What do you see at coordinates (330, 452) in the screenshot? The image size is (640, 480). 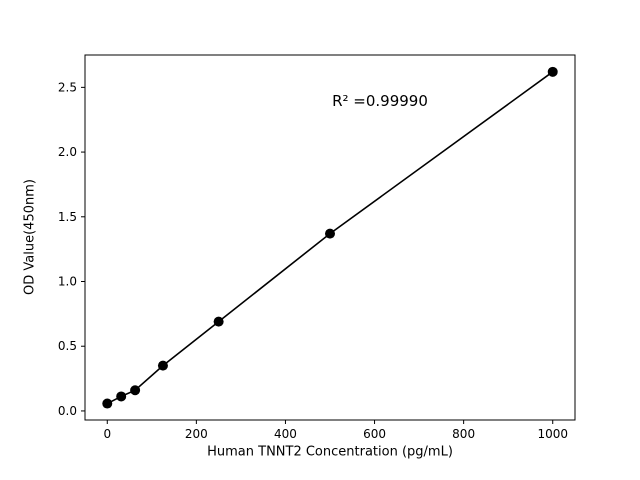 I see `x-axis-label: Human TNNT2 Concentration (pg/mL)` at bounding box center [330, 452].